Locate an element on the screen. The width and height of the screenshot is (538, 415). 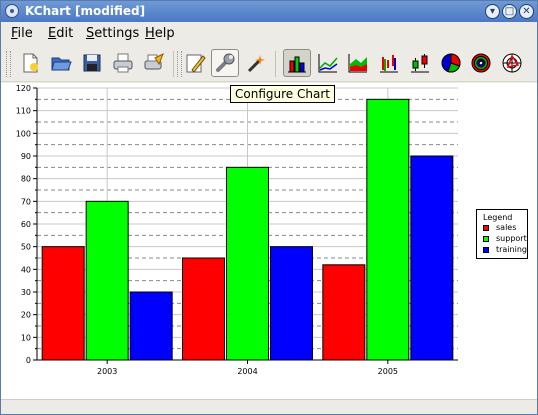
y-tick-label: 80 is located at coordinates (26, 179).